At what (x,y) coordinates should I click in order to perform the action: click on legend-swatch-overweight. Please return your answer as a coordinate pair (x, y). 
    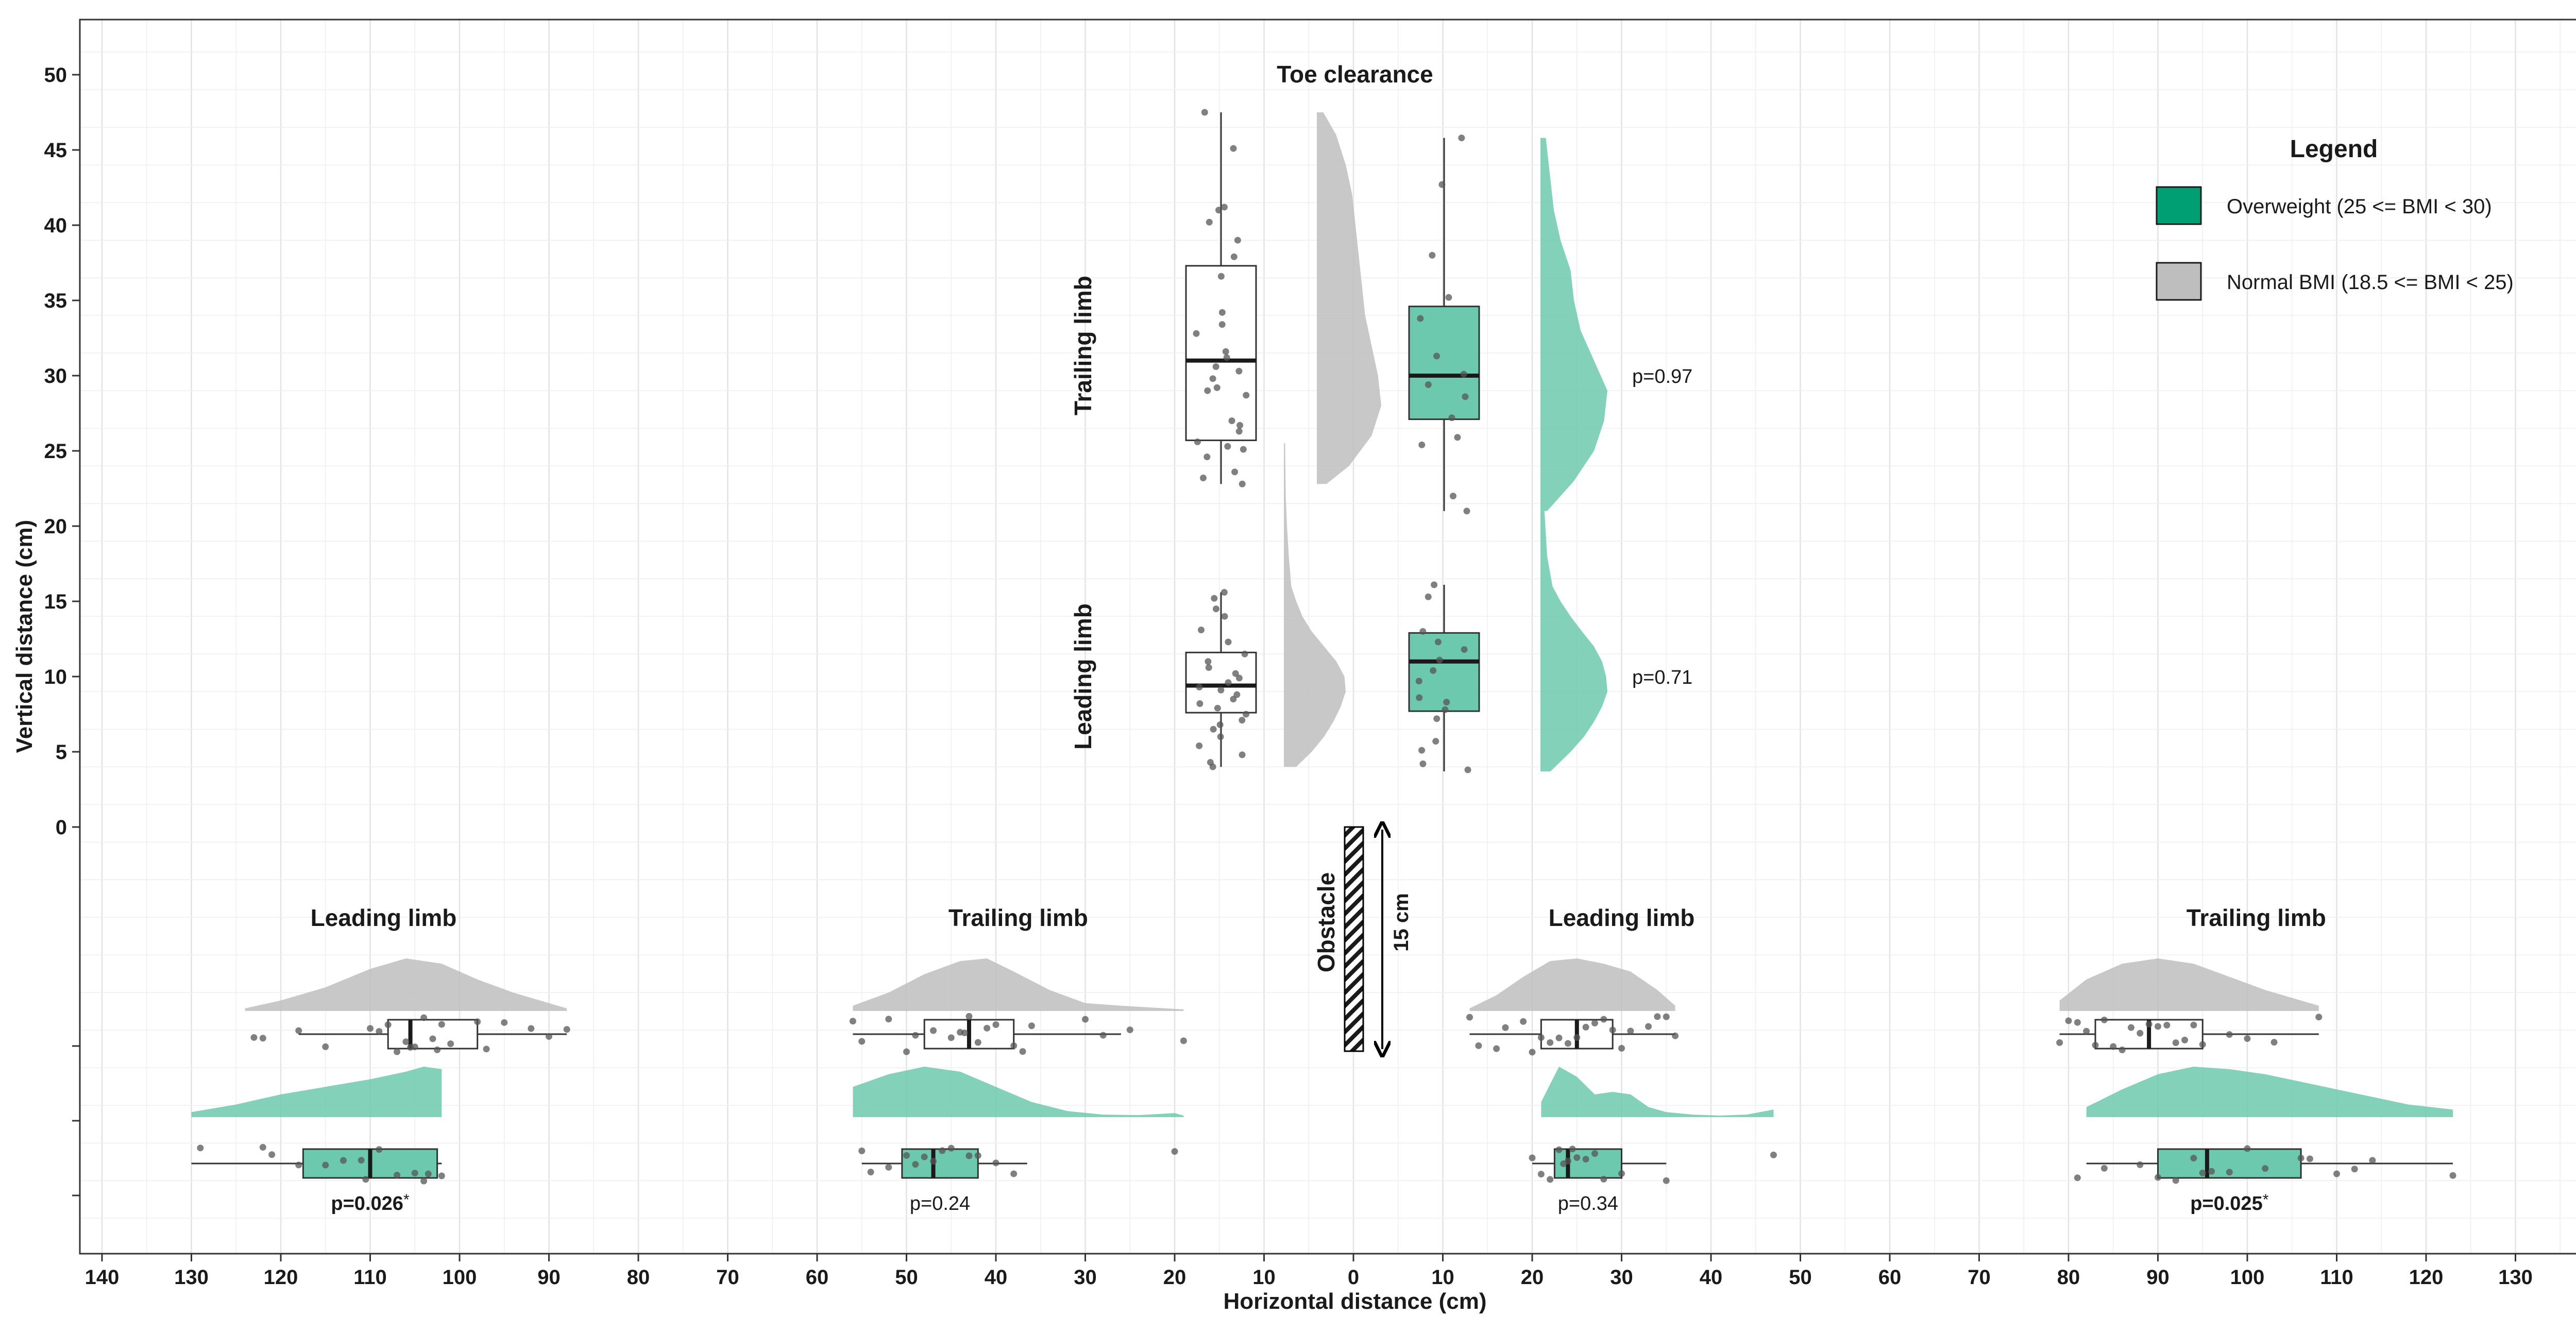
    Looking at the image, I should click on (2179, 205).